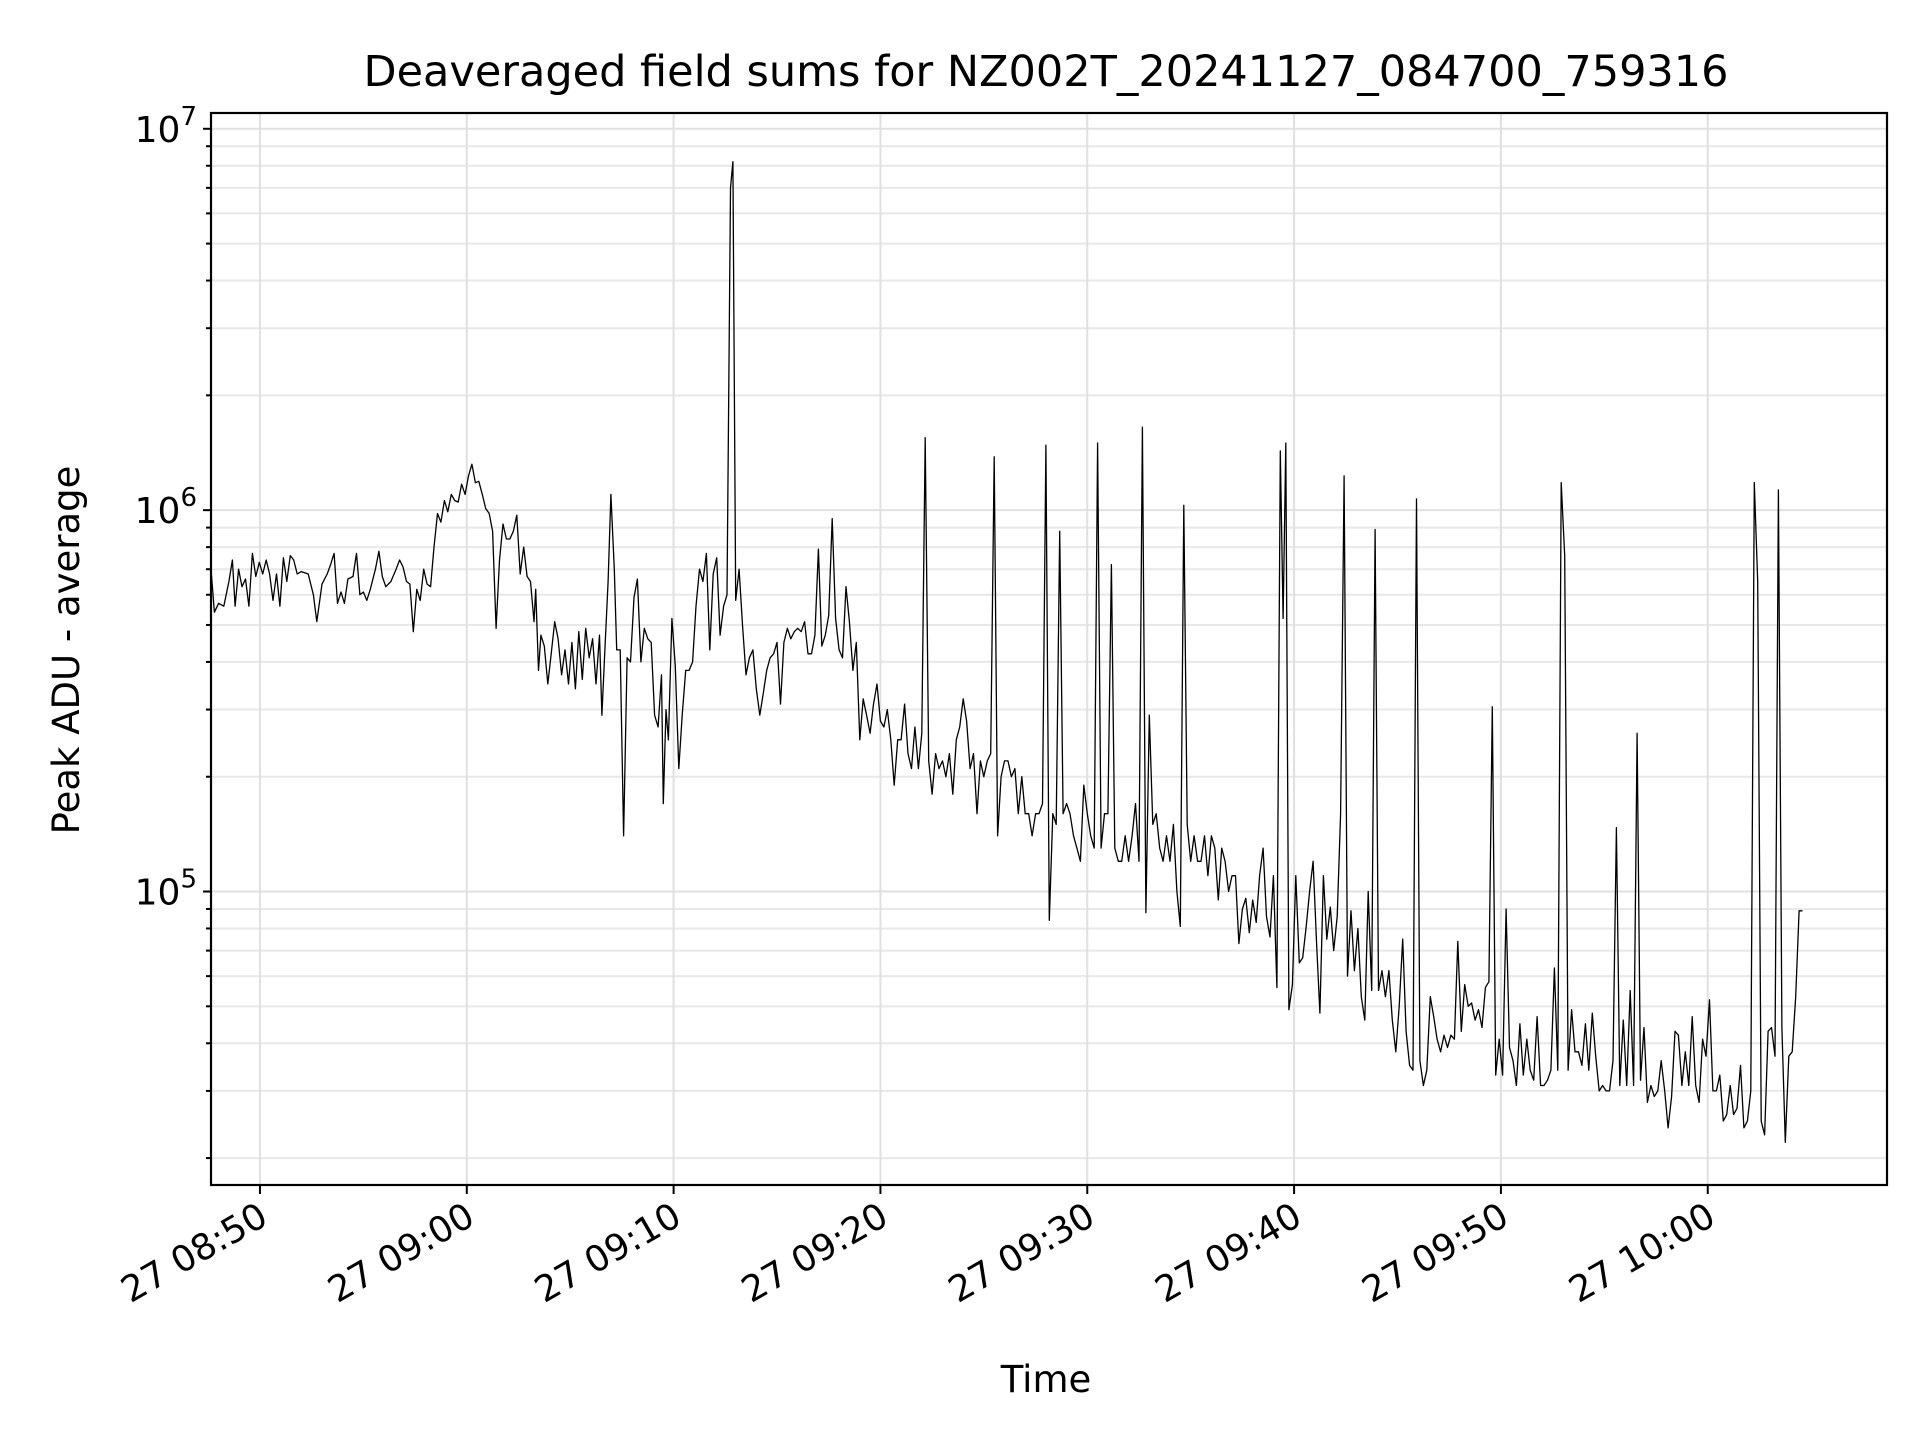  I want to click on y-tick-exponent: 7, so click(188, 117).